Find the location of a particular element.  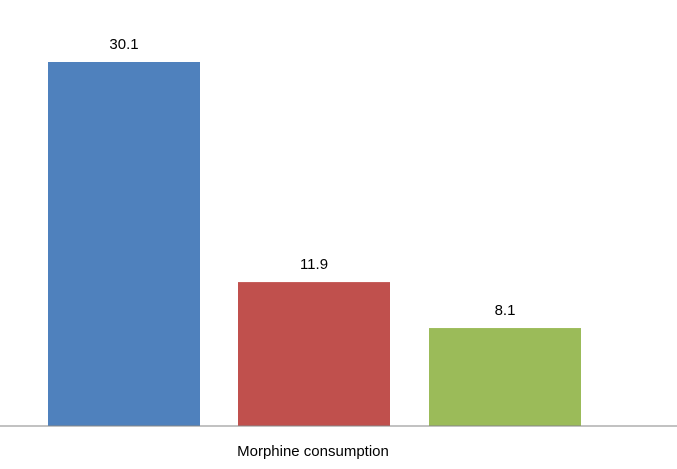

data-label-1: 30.1 is located at coordinates (123, 44).